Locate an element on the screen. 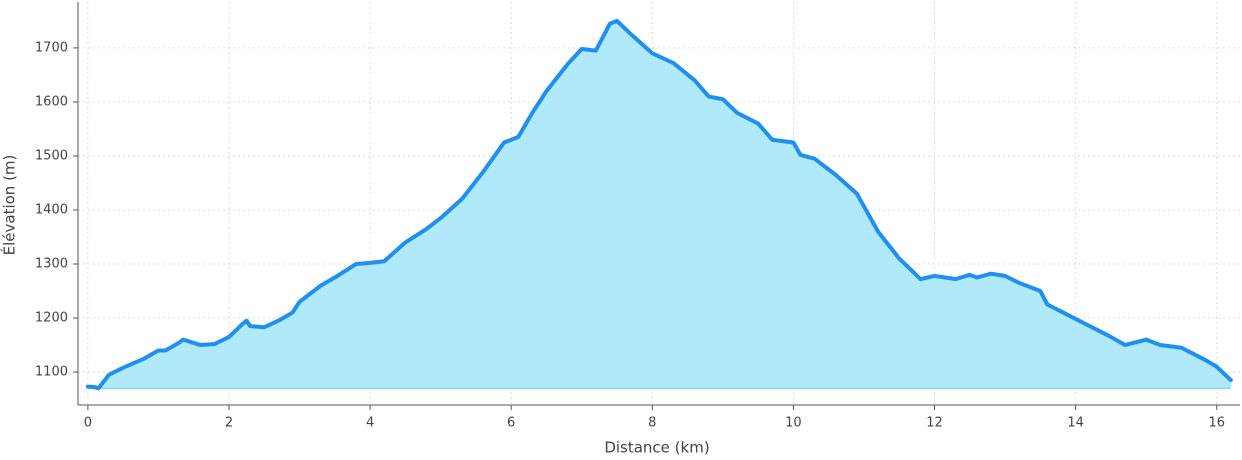 The width and height of the screenshot is (1242, 460). y-tick-label: 1300 is located at coordinates (51, 264).